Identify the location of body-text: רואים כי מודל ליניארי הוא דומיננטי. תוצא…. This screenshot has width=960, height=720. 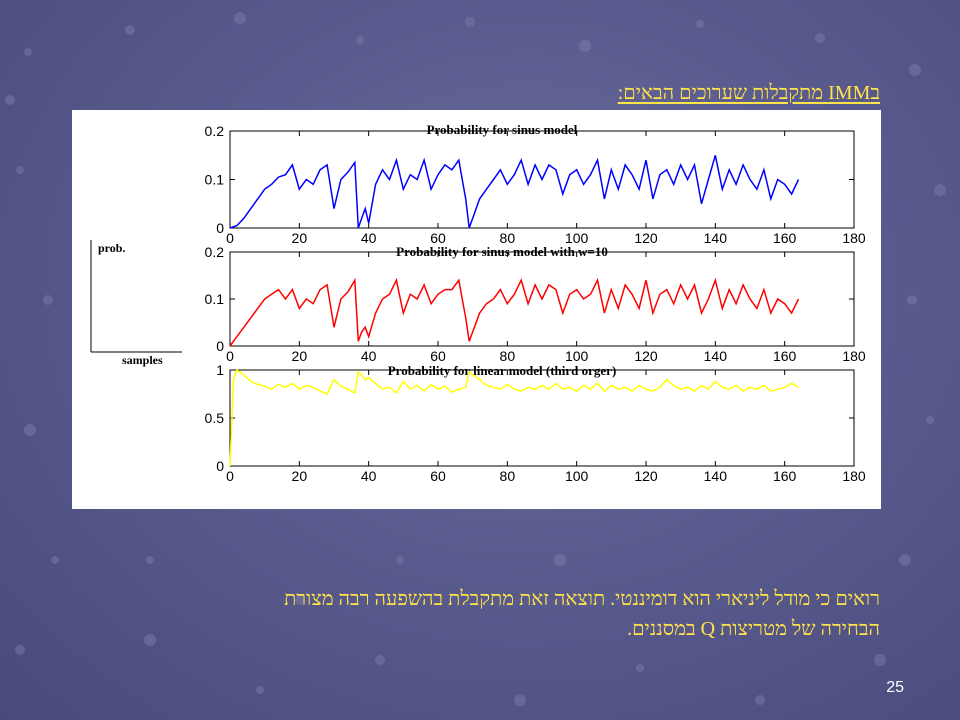
(520, 614).